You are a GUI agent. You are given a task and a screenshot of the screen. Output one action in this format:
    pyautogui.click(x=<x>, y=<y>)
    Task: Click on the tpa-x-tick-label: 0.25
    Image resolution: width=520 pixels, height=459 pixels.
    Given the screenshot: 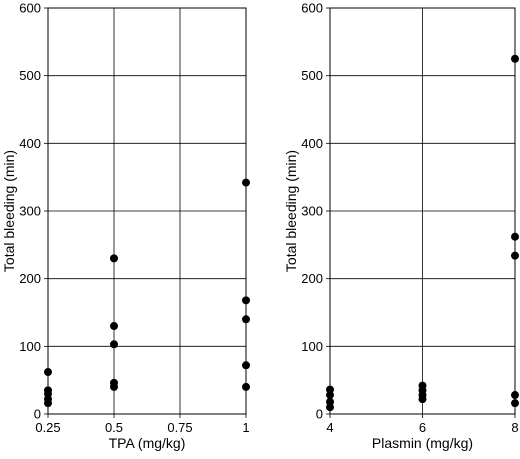 What is the action you would take?
    pyautogui.click(x=47, y=427)
    